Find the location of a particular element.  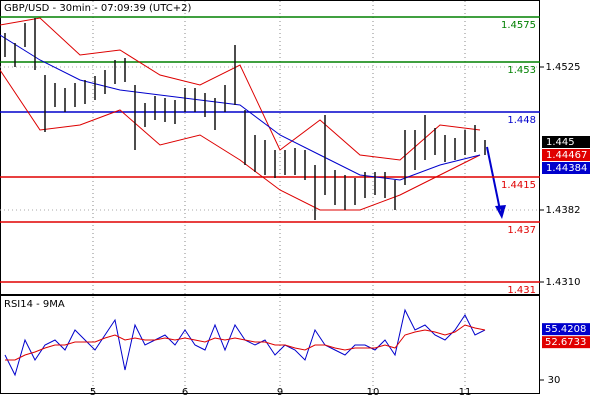

price-tag-label: 1.44467 is located at coordinates (566, 155).